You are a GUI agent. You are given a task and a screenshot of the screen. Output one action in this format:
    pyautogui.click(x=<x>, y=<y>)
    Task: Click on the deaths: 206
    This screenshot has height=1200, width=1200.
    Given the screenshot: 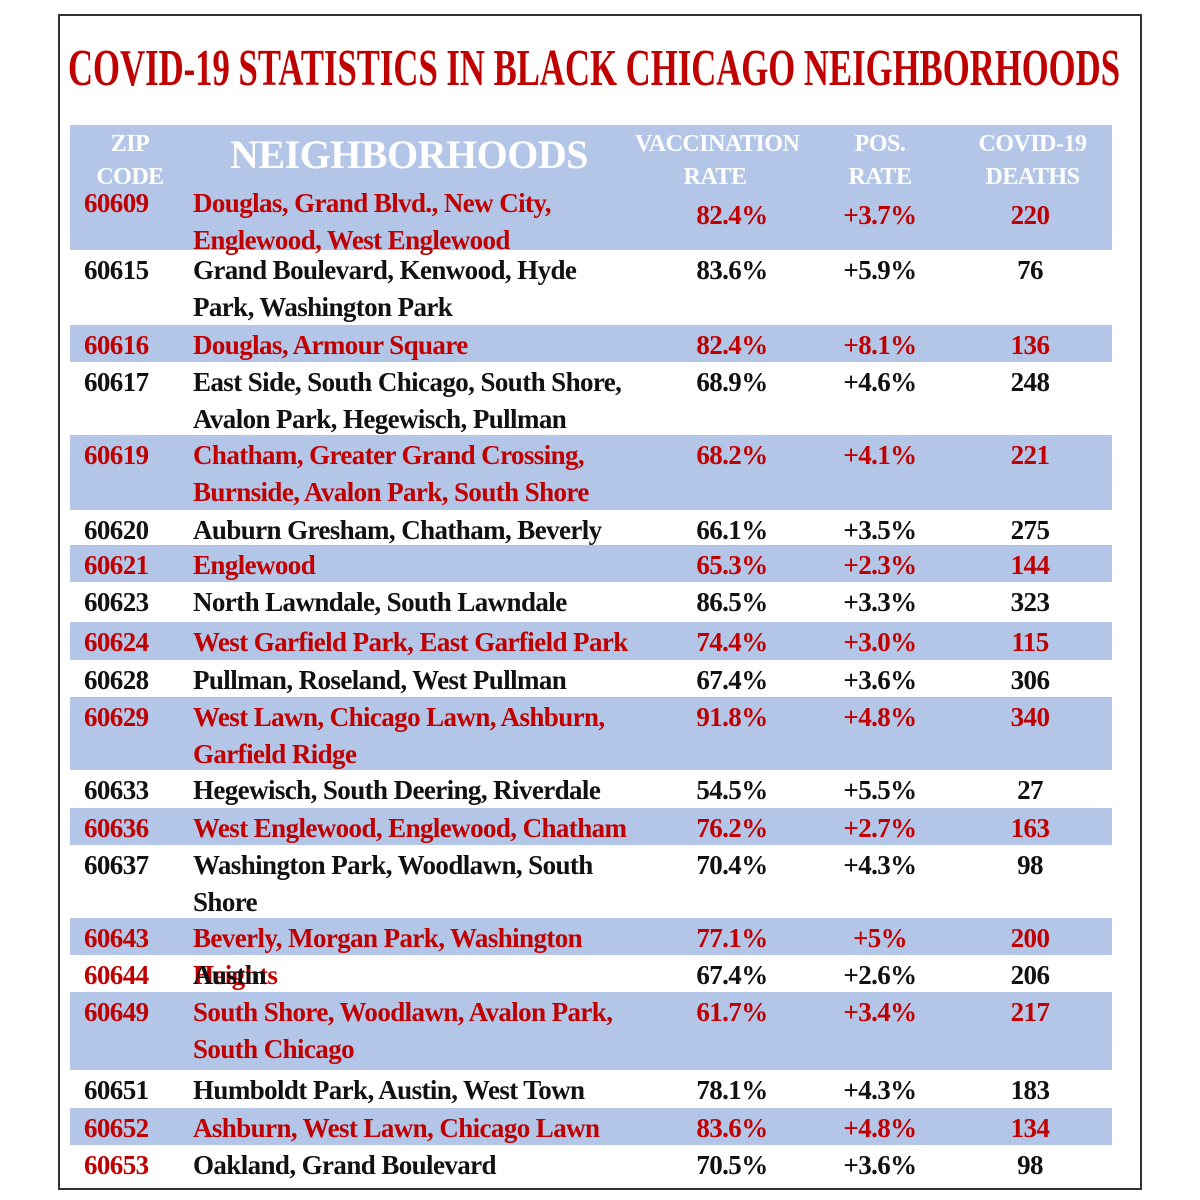 What is the action you would take?
    pyautogui.click(x=1030, y=975)
    